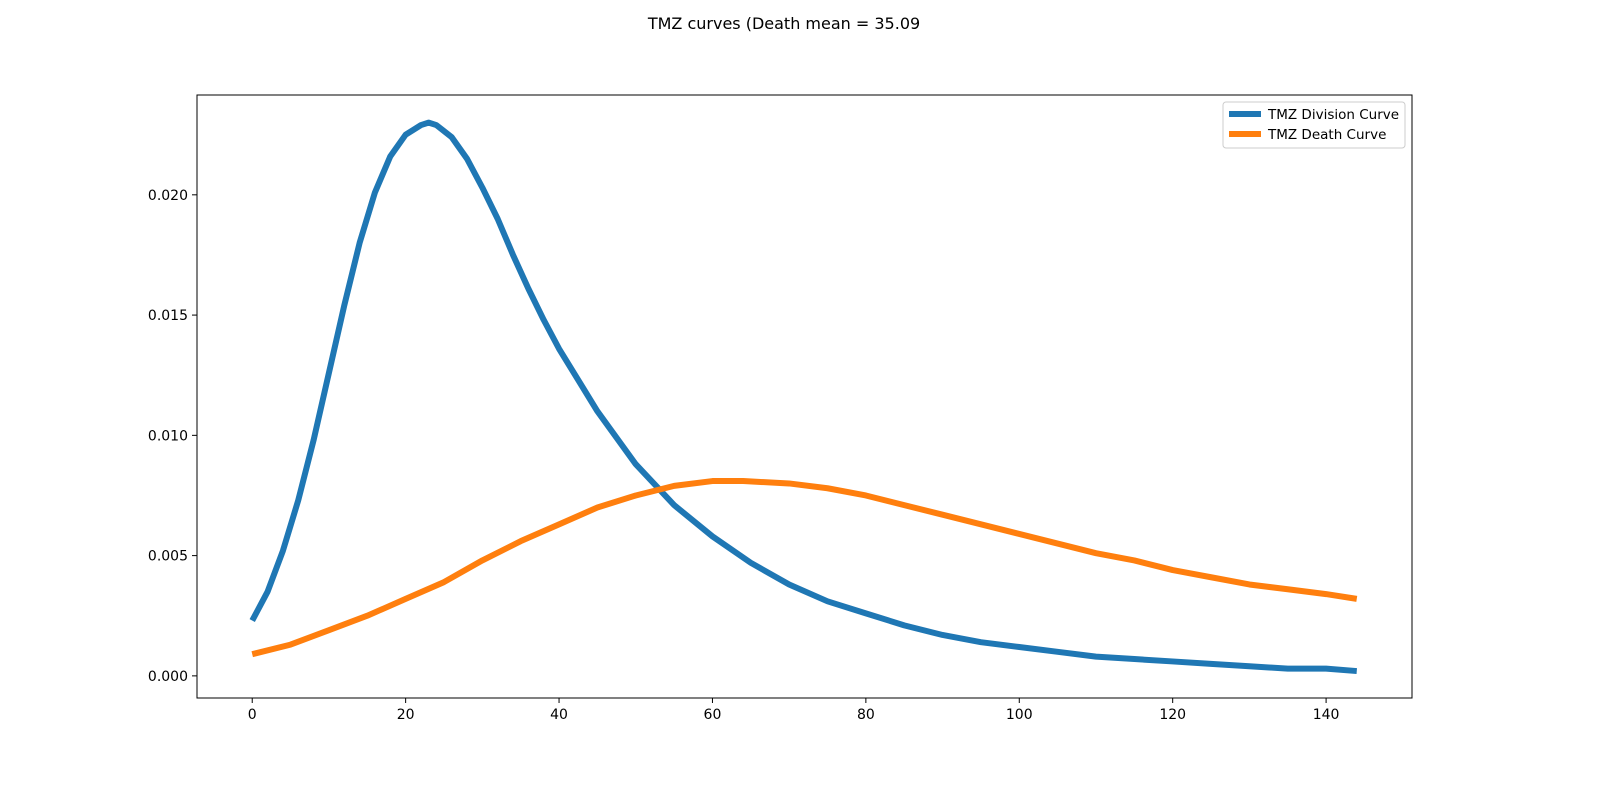 Image resolution: width=1600 pixels, height=804 pixels. Describe the element at coordinates (168, 316) in the screenshot. I see `y-tick-label: 0.015` at that location.